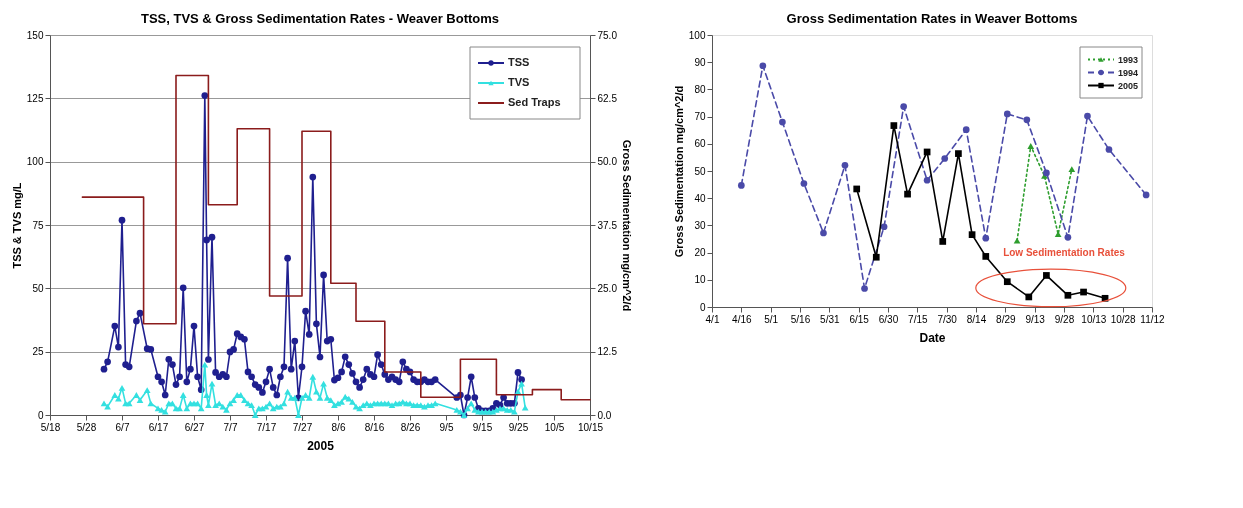  I want to click on y-tick-label: 75, so click(38, 225).